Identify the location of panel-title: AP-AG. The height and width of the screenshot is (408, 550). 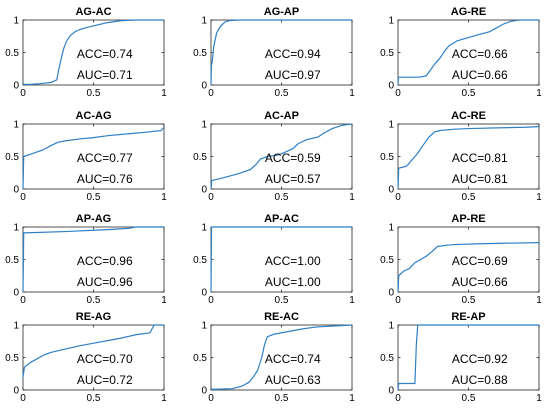
(93, 219).